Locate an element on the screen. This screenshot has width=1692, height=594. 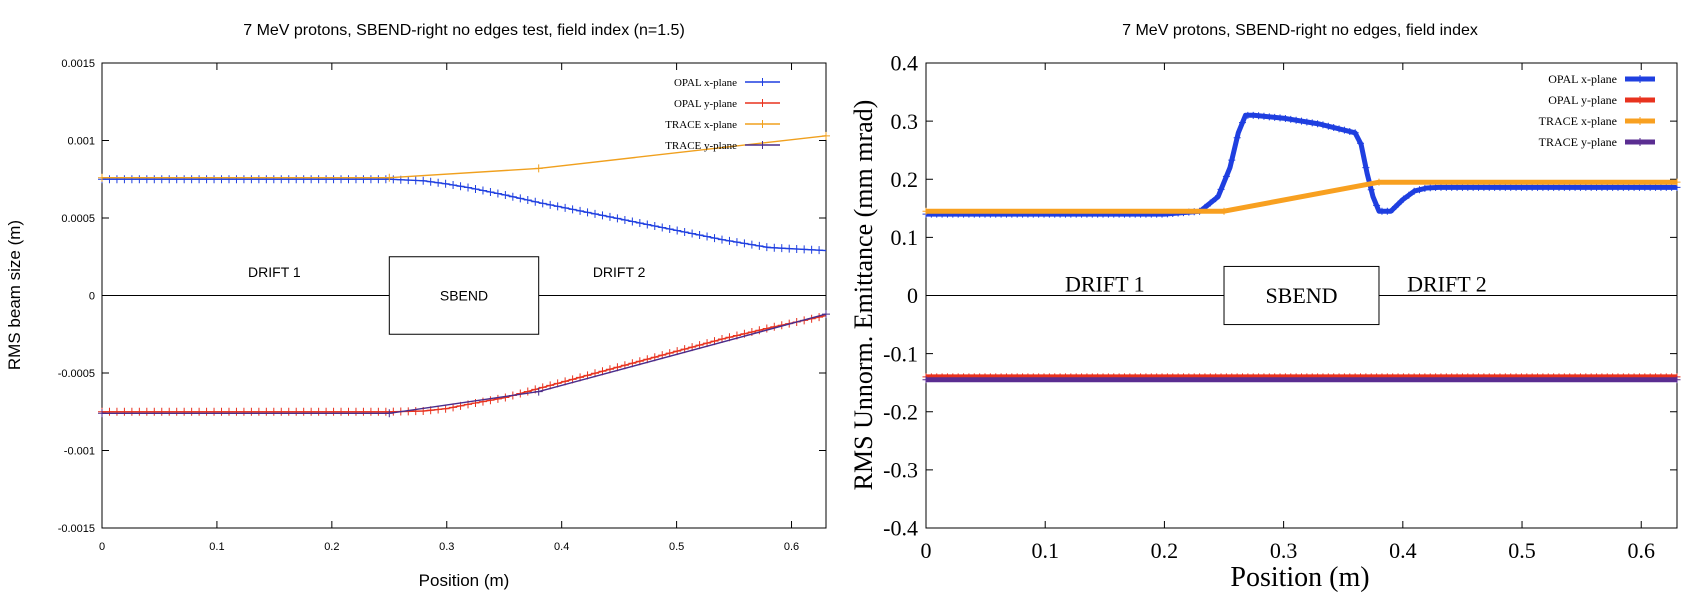
x-tick-label: 0.6 is located at coordinates (791, 547).